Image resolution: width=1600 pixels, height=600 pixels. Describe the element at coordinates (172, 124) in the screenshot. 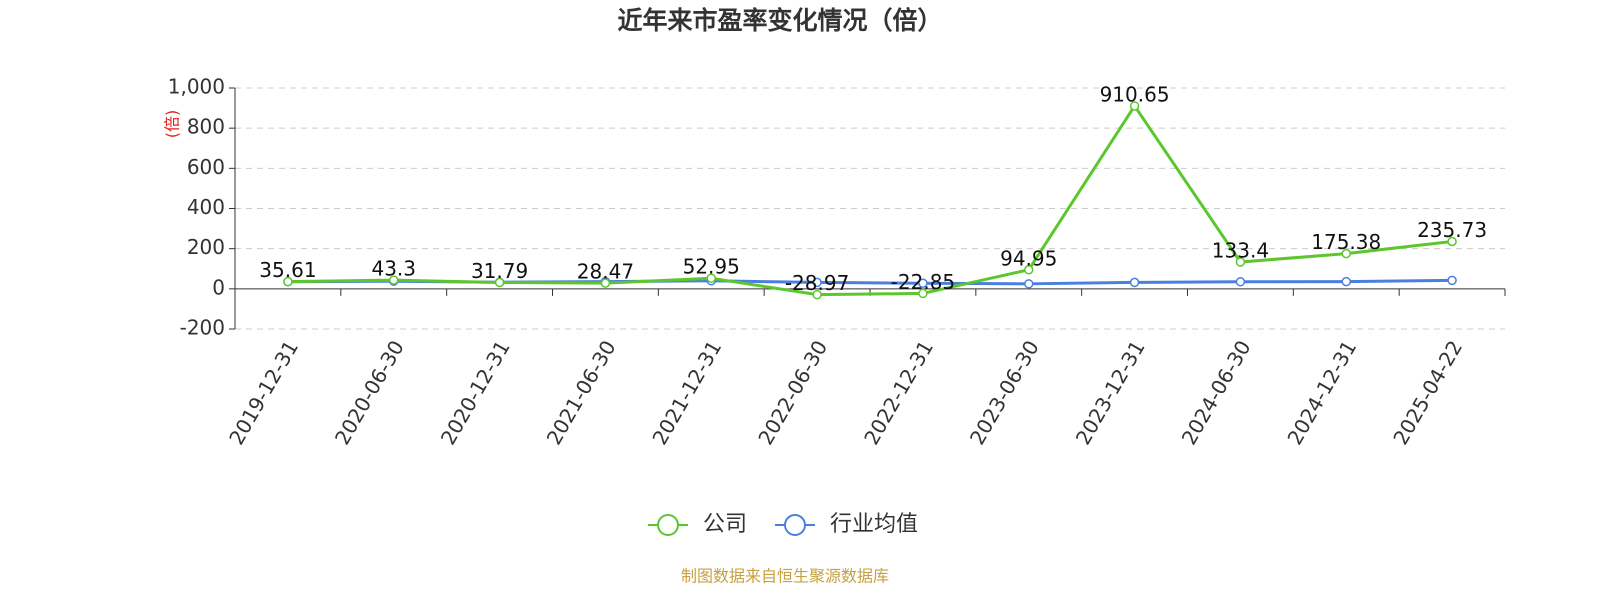

I see `y-axis-label: (倍)` at that location.